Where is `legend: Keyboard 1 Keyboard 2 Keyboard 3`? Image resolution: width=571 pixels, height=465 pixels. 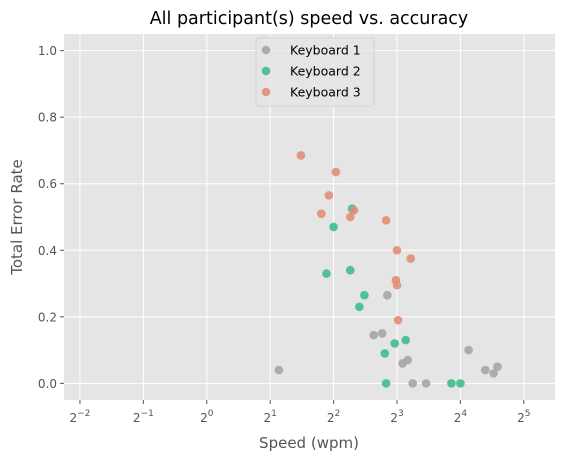 legend: Keyboard 1 Keyboard 2 Keyboard 3 is located at coordinates (315, 72).